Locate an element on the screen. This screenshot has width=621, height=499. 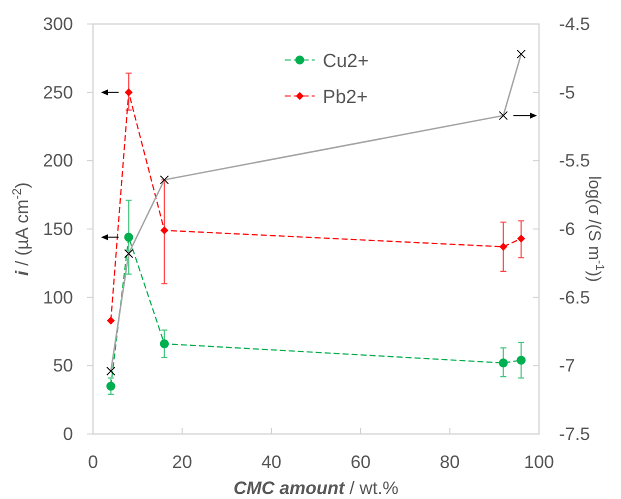
x-tick-label: 60 is located at coordinates (360, 462).